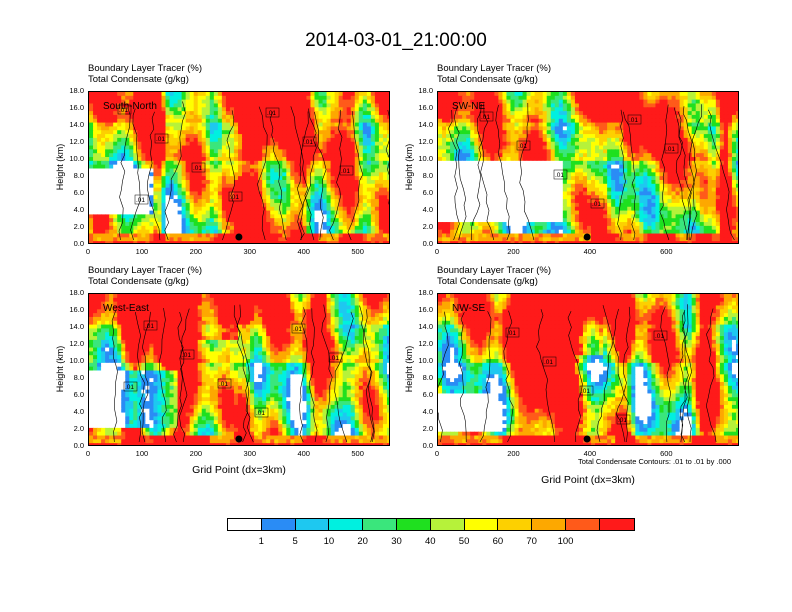  Describe the element at coordinates (308, 142) in the screenshot. I see `contour-label-text: .01` at that location.